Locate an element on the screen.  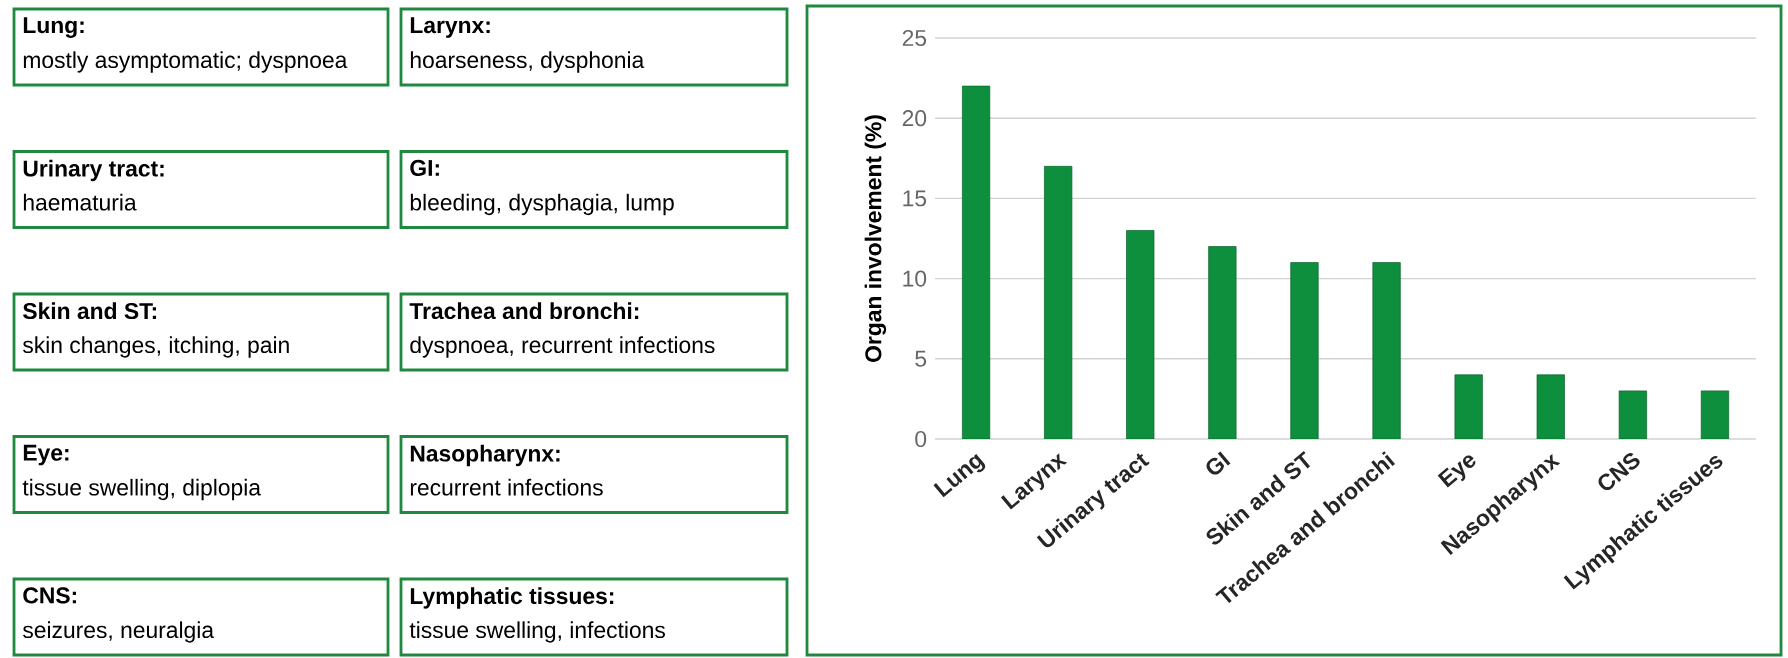
text: Trachea and bronchi: is located at coordinates (524, 311).